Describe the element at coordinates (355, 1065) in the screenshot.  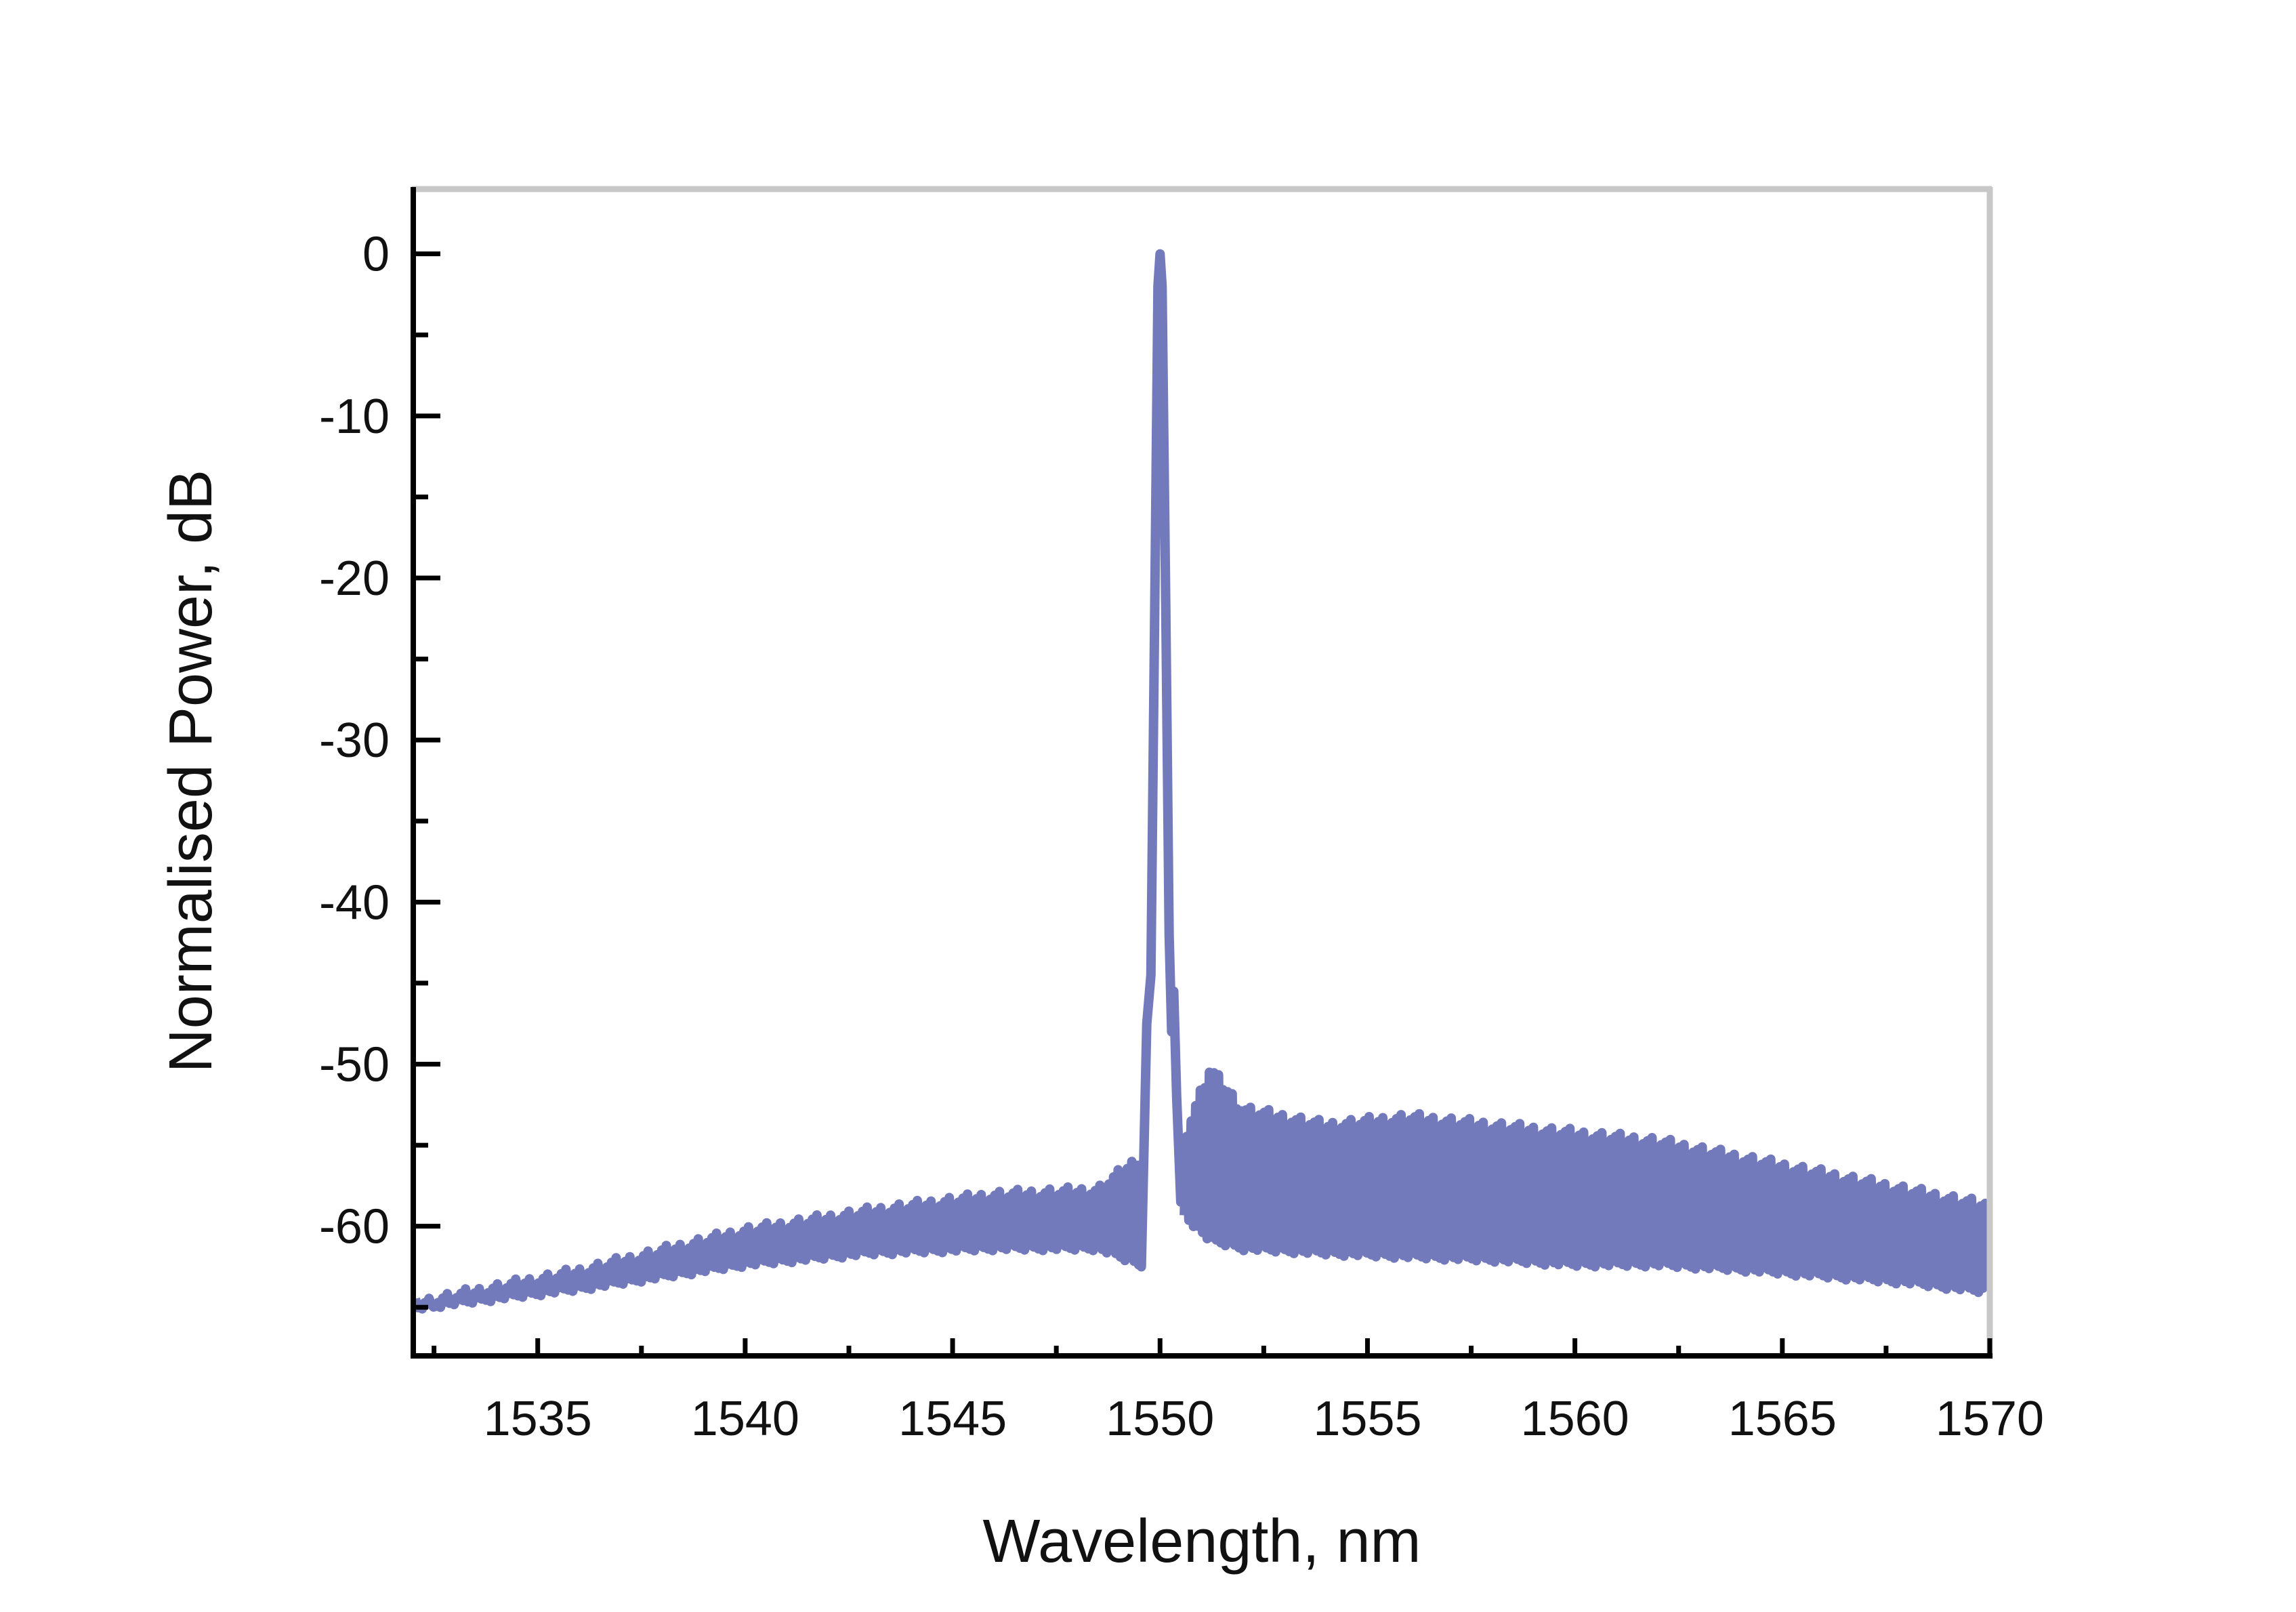
I see `y-tick-label: -50` at that location.